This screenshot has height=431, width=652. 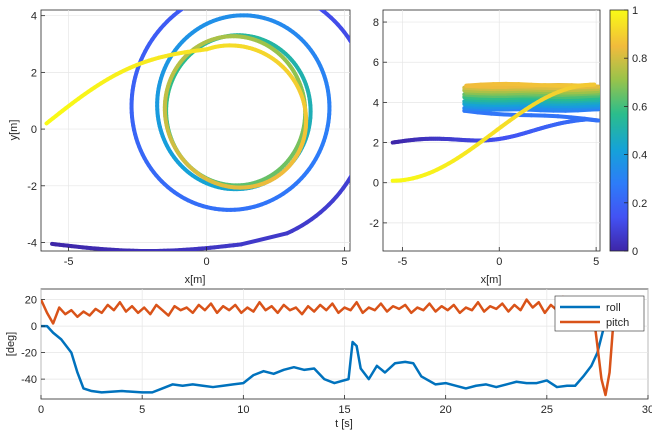 I want to click on xz-ytick-label: 8, so click(x=376, y=23).